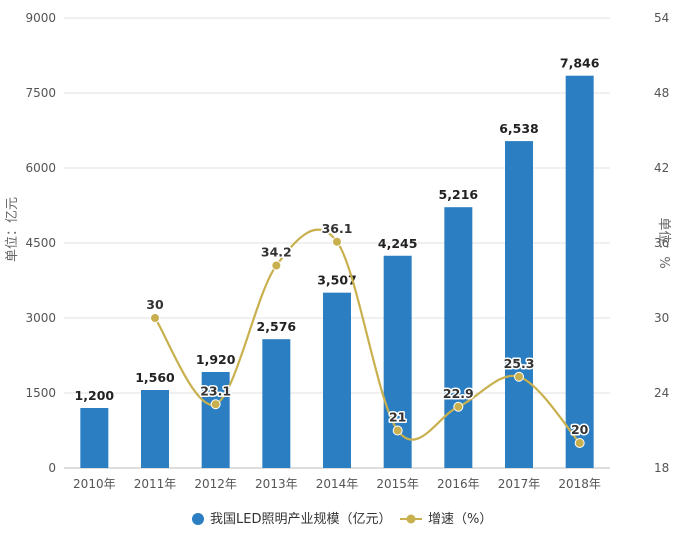  Describe the element at coordinates (458, 484) in the screenshot. I see `x-tick-label: 2016年` at that location.